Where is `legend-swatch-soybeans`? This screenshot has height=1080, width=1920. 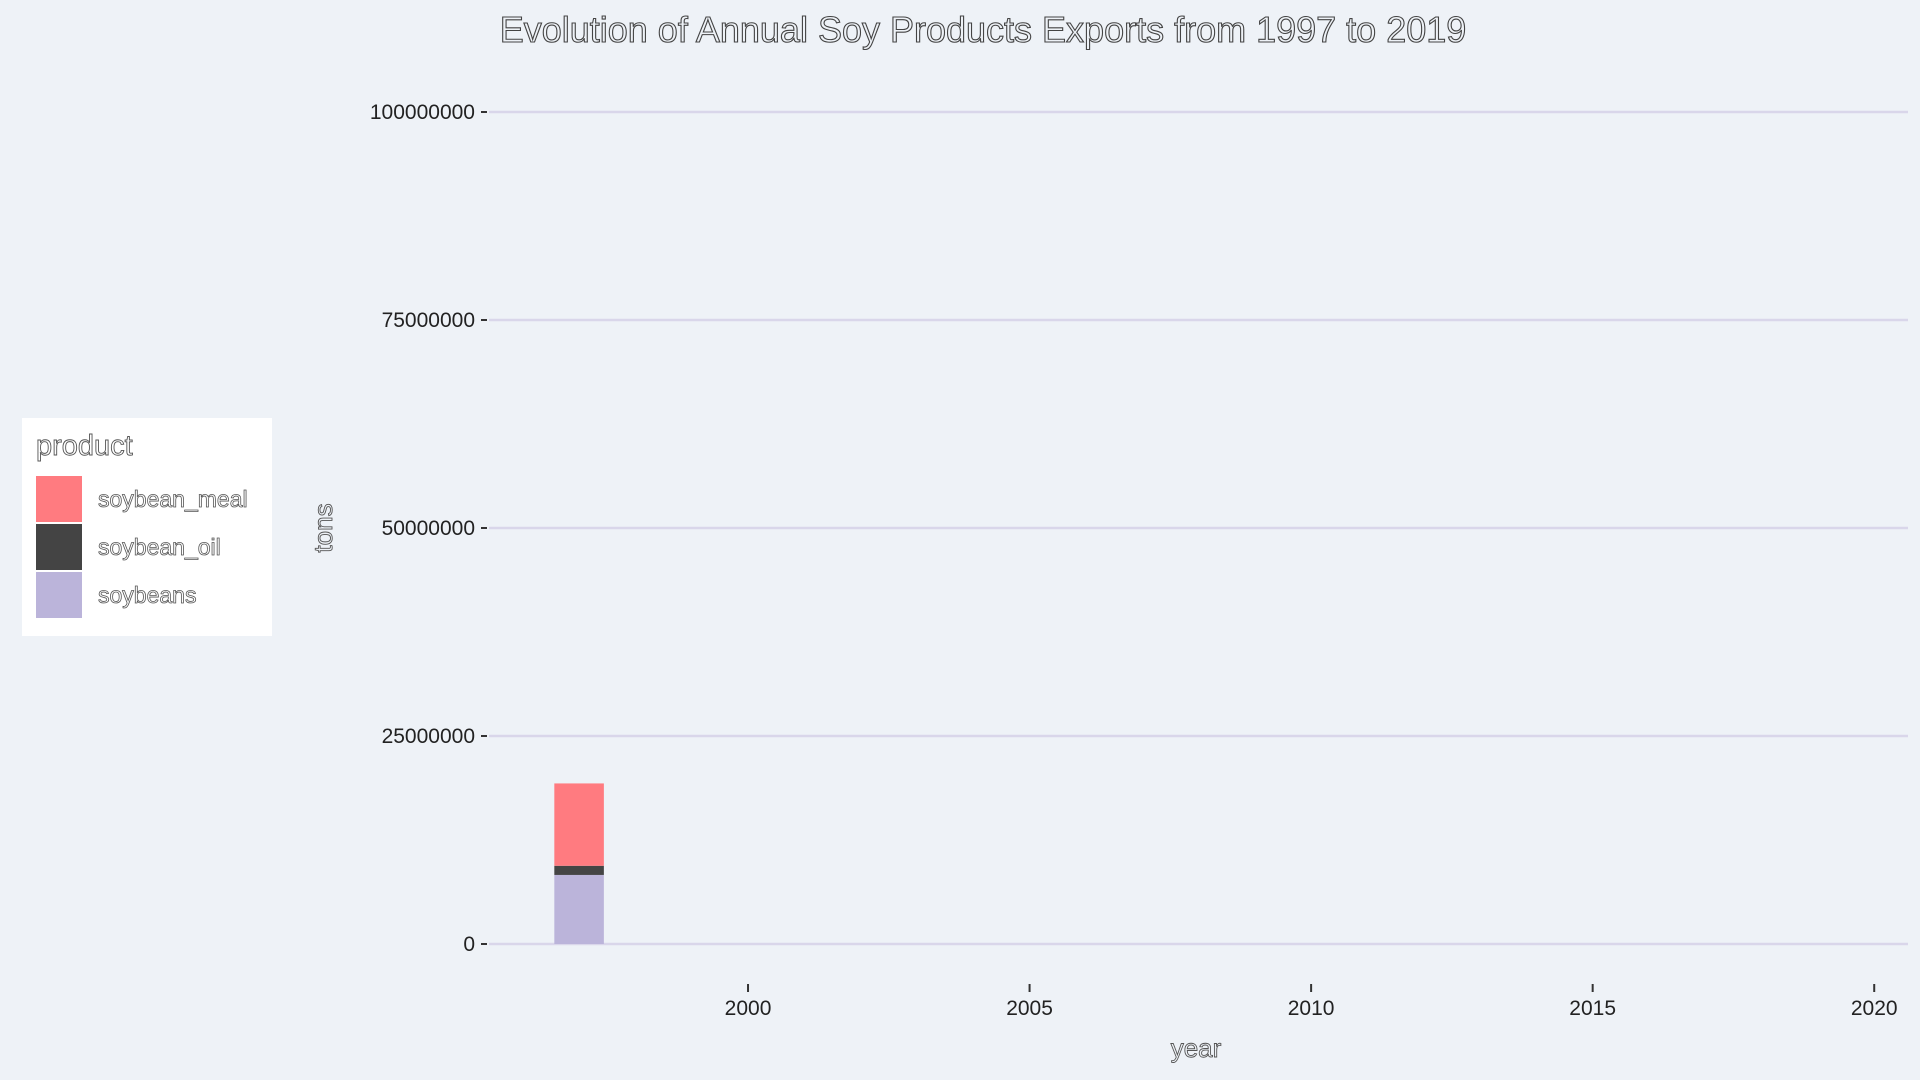 legend-swatch-soybeans is located at coordinates (59, 595).